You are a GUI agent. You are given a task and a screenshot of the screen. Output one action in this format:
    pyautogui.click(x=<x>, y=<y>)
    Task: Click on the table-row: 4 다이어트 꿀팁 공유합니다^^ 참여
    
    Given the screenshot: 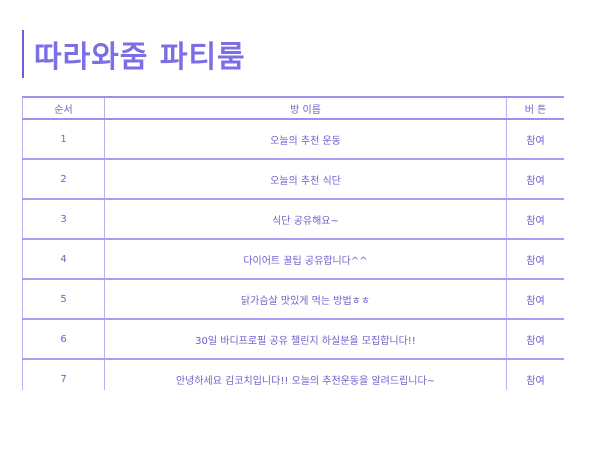 What is the action you would take?
    pyautogui.click(x=293, y=259)
    